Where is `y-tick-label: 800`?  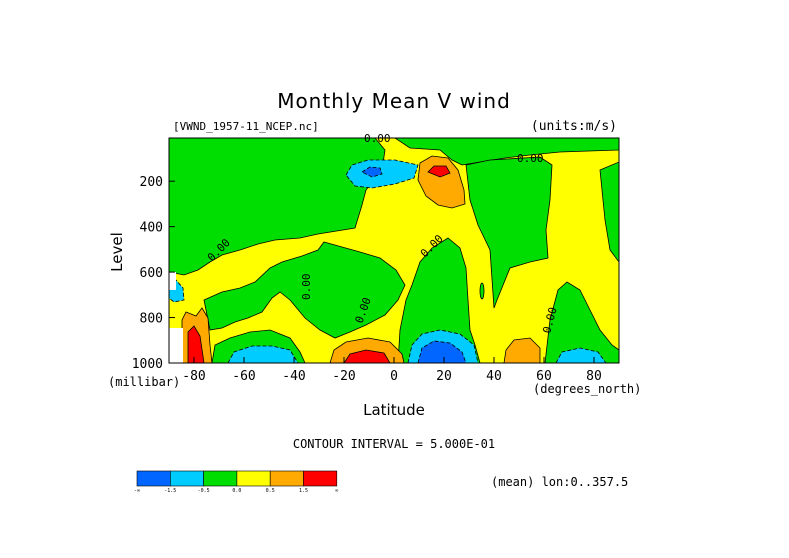 y-tick-label: 800 is located at coordinates (151, 319).